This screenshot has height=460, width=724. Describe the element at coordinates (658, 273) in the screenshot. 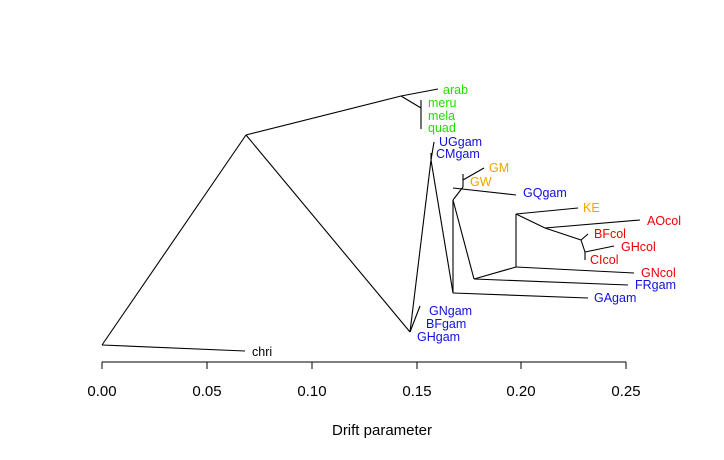

I see `tip-label-gncol: GNcol` at that location.